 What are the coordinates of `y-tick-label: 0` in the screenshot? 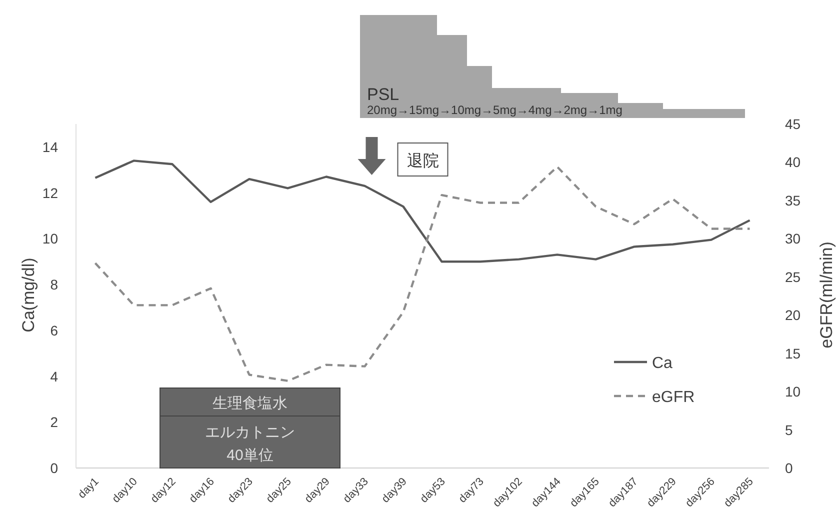 It's located at (54, 468).